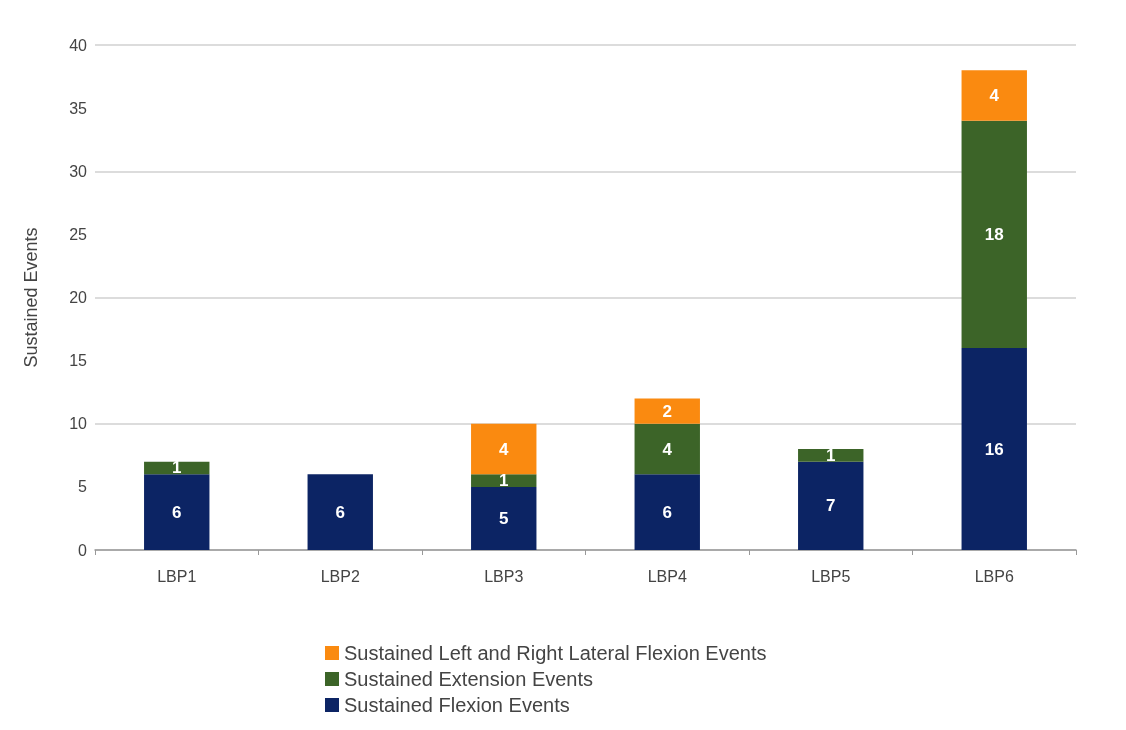  I want to click on data-label: 7, so click(831, 506).